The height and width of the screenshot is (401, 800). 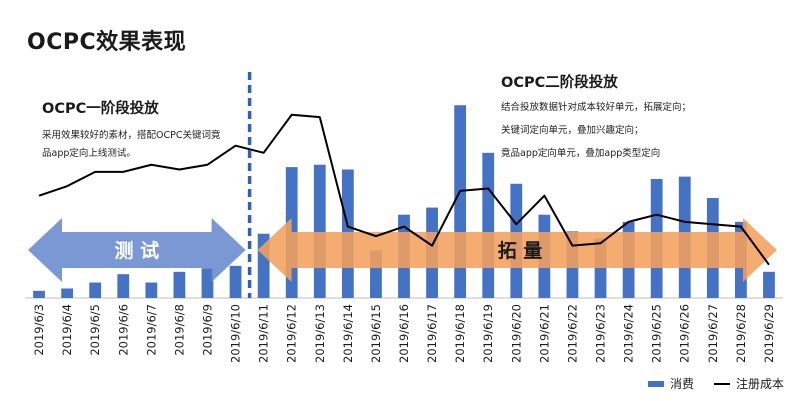 What do you see at coordinates (572, 333) in the screenshot?
I see `x-tick-label: 2019/6/22` at bounding box center [572, 333].